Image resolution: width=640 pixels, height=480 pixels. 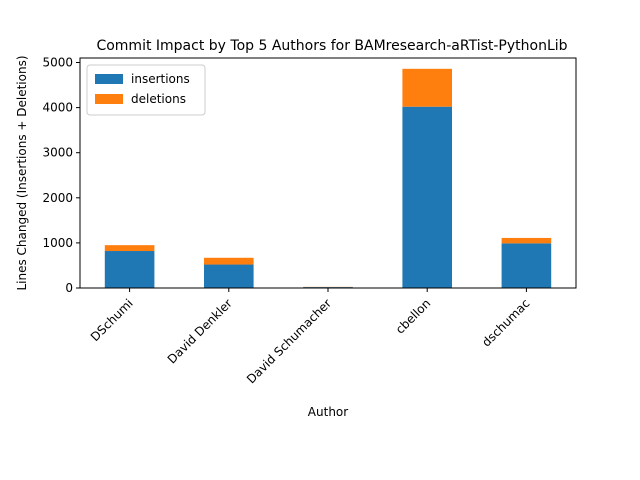 What do you see at coordinates (200, 331) in the screenshot?
I see `x-tick-label: David Denkler` at bounding box center [200, 331].